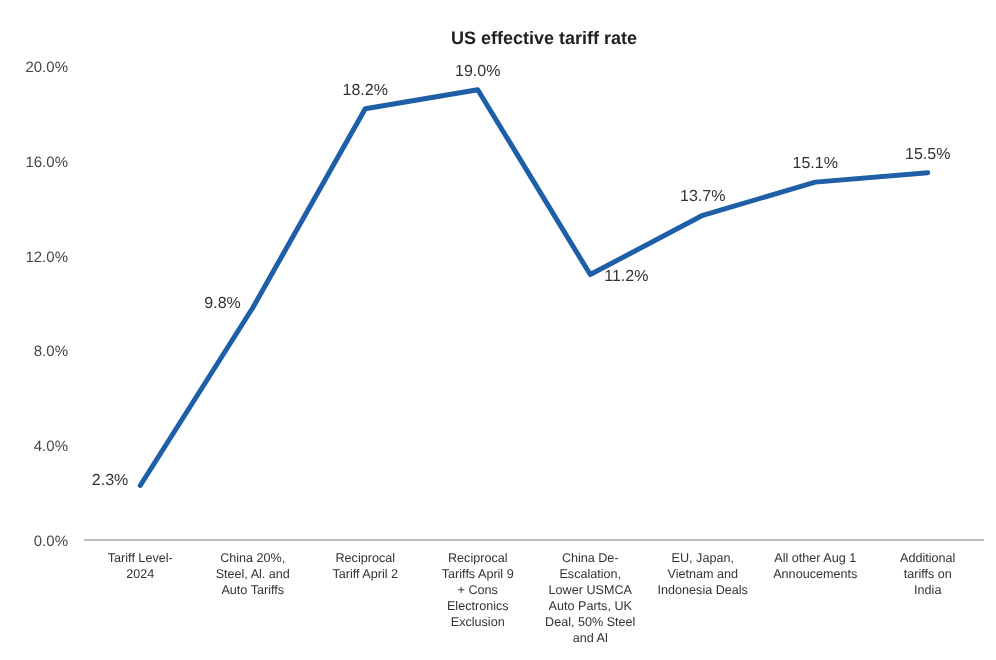  Describe the element at coordinates (544, 38) in the screenshot. I see `chart-title: US effective tariff rate` at that location.